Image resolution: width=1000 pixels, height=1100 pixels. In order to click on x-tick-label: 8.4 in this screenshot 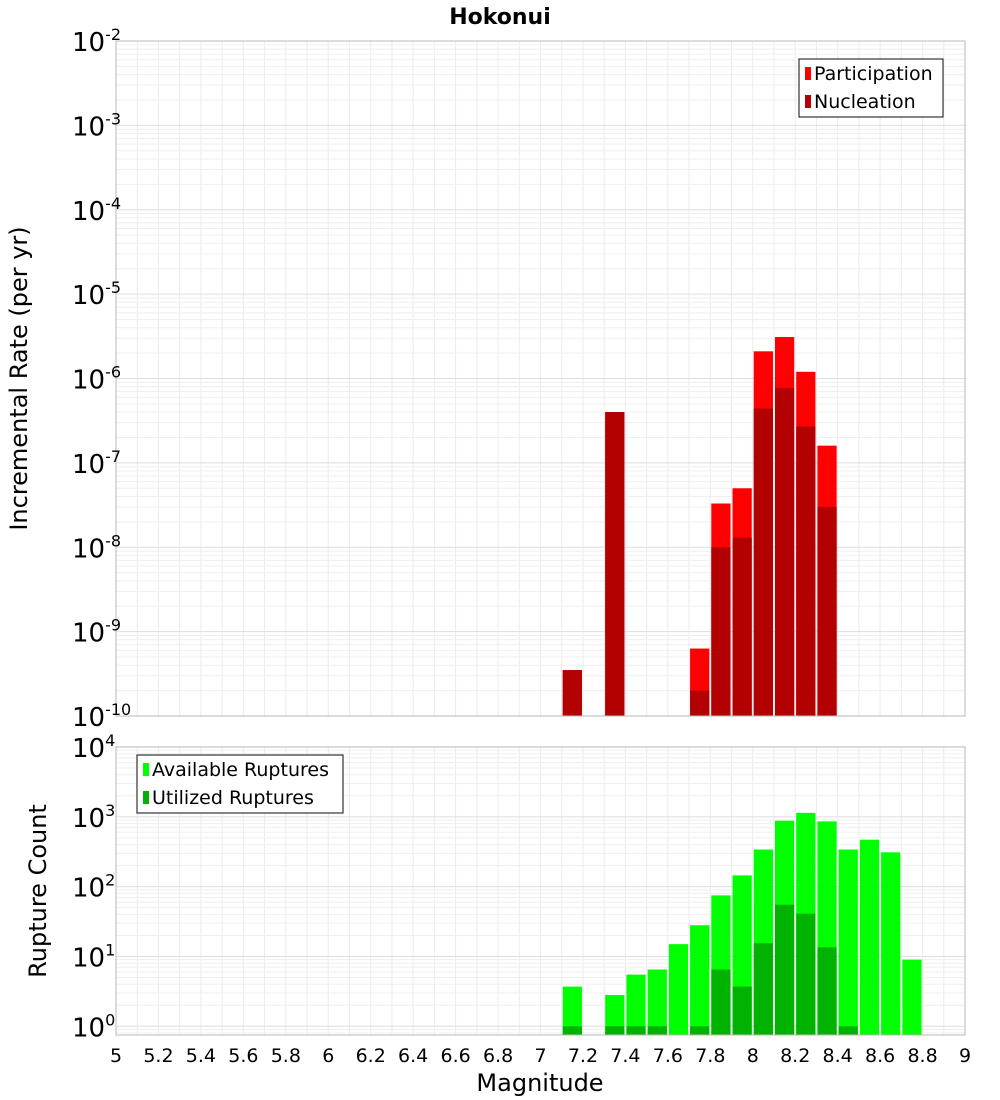, I will do `click(838, 1056)`.